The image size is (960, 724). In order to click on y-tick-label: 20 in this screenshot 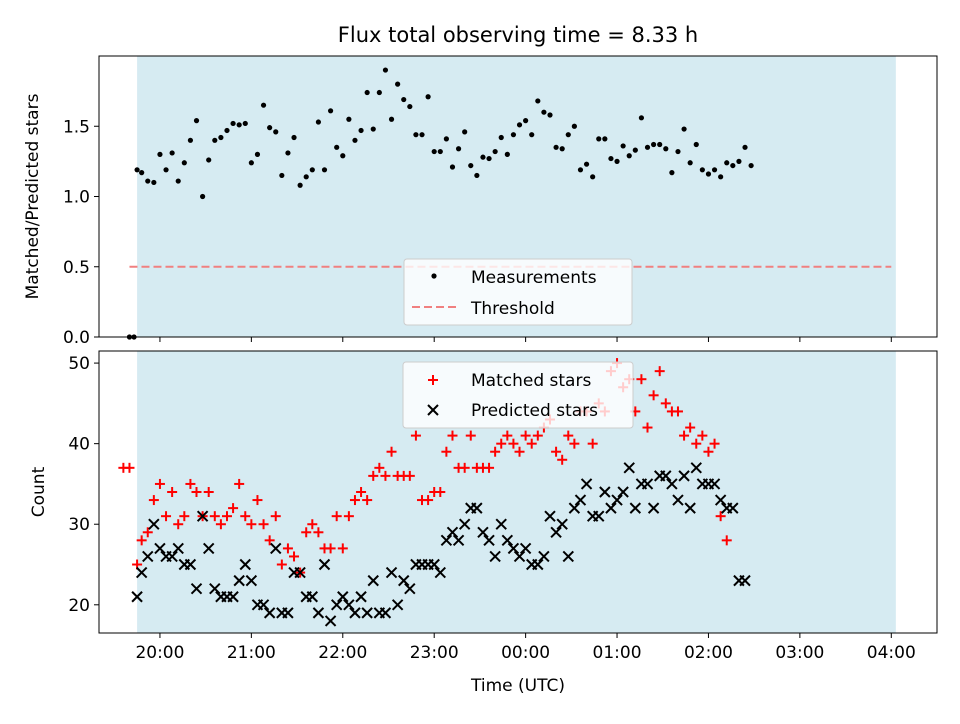, I will do `click(79, 606)`.